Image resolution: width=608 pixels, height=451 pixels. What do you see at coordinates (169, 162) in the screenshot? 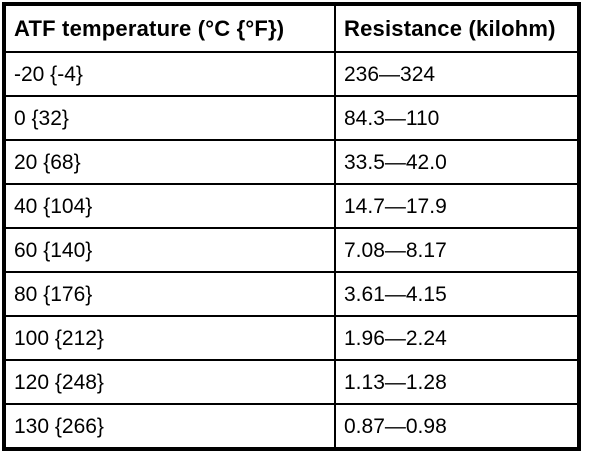
I see `temperature-cell: 20 {68}` at bounding box center [169, 162].